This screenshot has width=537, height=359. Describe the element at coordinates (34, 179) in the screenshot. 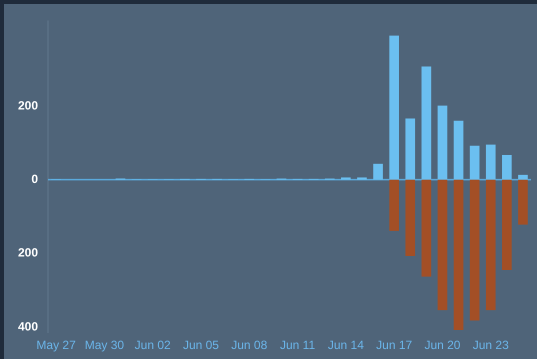

I see `y-tick-label: 0` at that location.